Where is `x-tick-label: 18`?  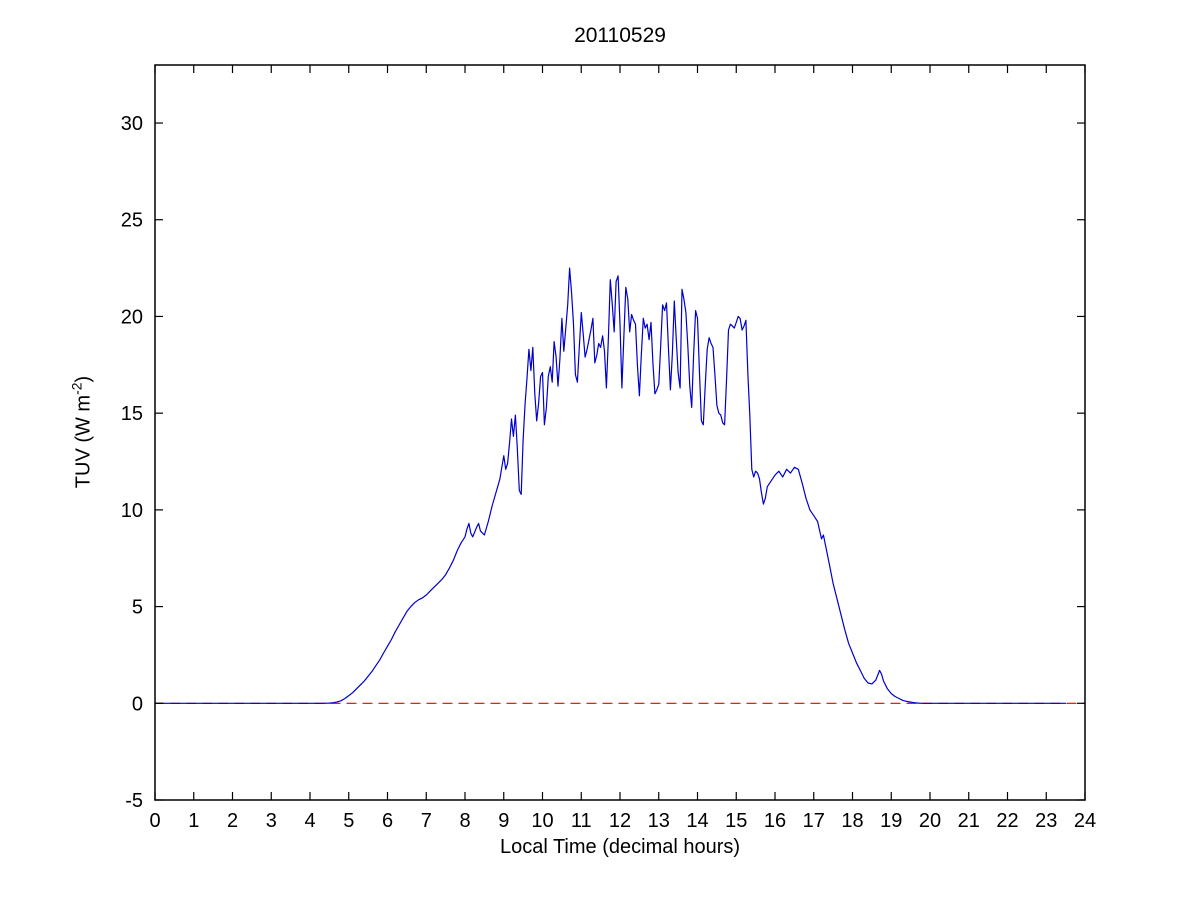 x-tick-label: 18 is located at coordinates (852, 821).